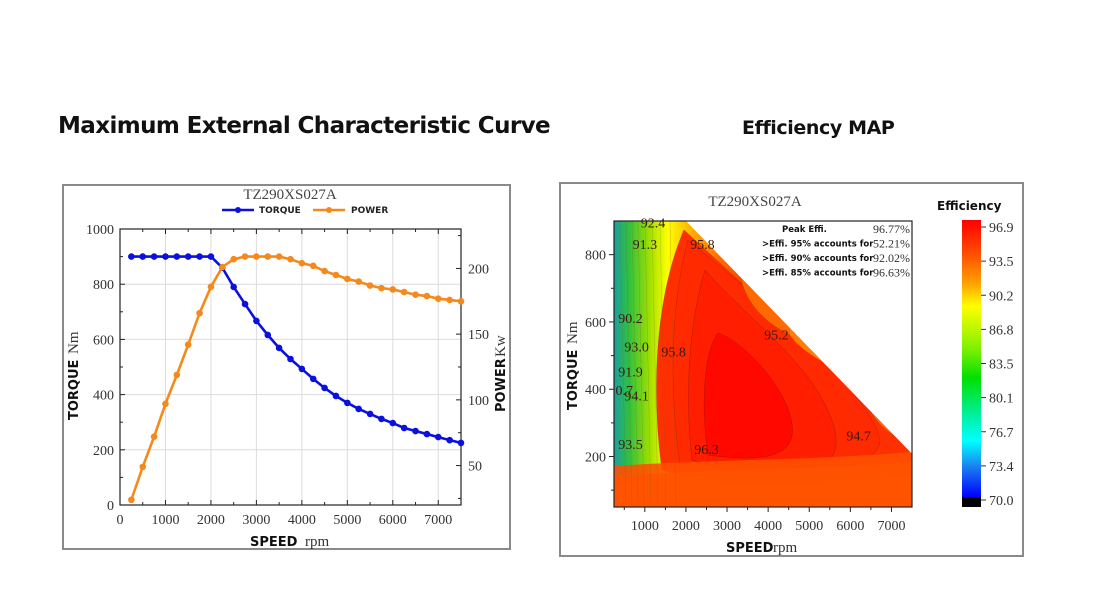 The image size is (1100, 600). I want to click on y2-axis-unit: Kw, so click(501, 346).